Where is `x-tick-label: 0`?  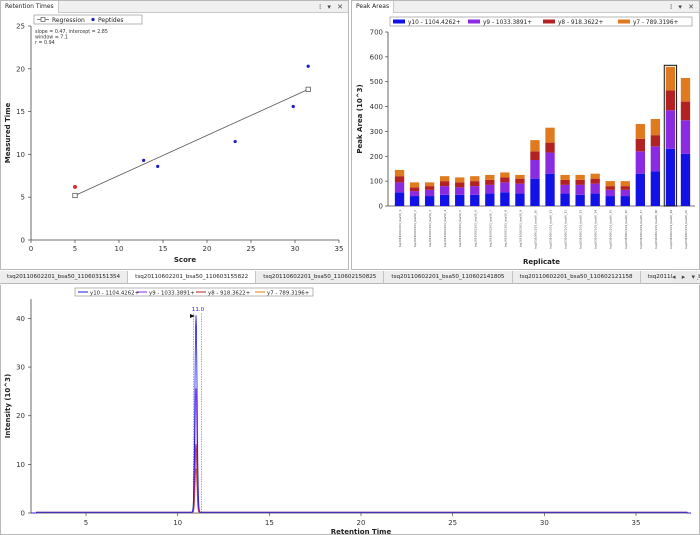 x-tick-label: 0 is located at coordinates (31, 249).